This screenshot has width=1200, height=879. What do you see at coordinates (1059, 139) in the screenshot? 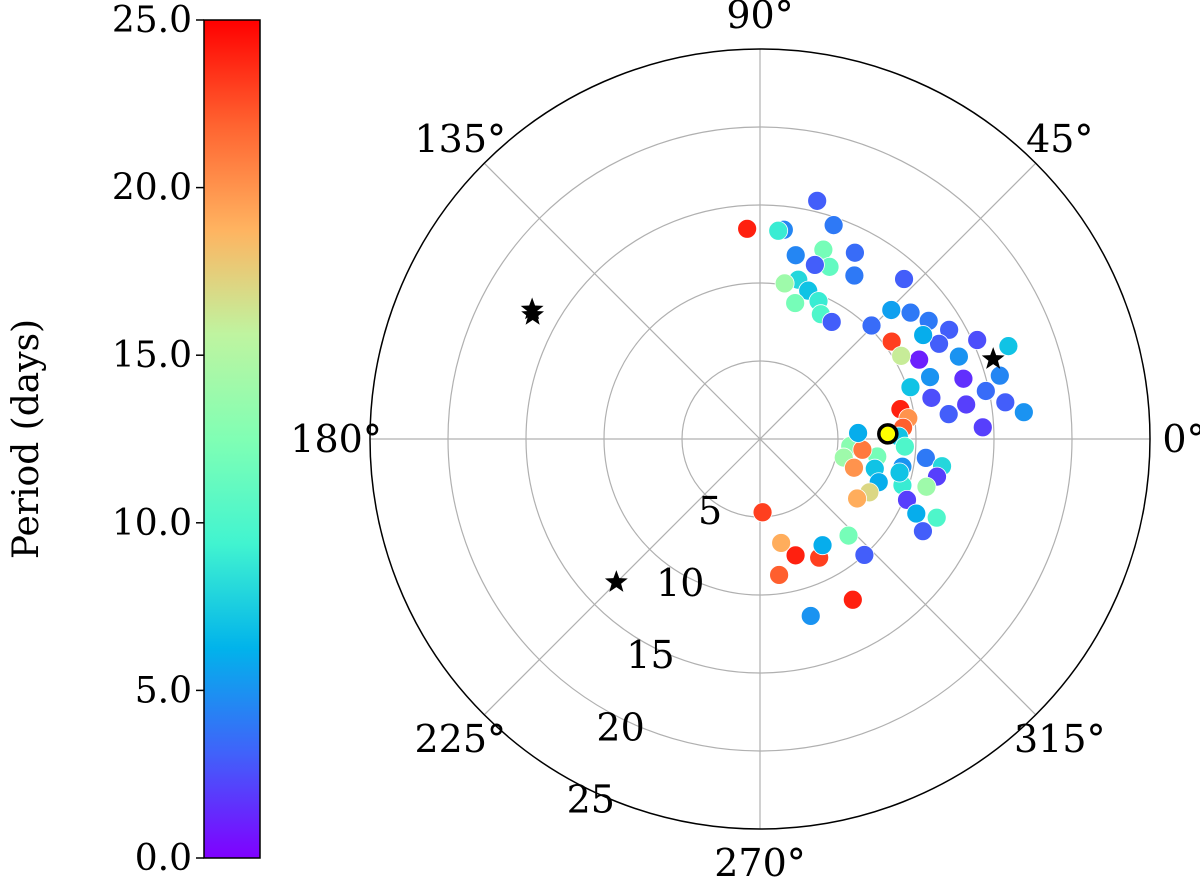
I see `angle-tick-label: 45°` at bounding box center [1059, 139].